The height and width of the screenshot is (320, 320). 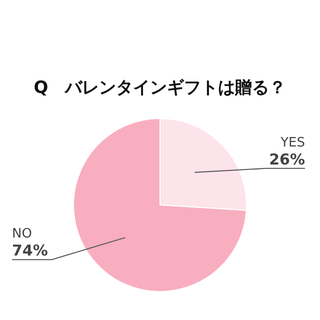 I want to click on slice-label: YES, so click(x=292, y=142).